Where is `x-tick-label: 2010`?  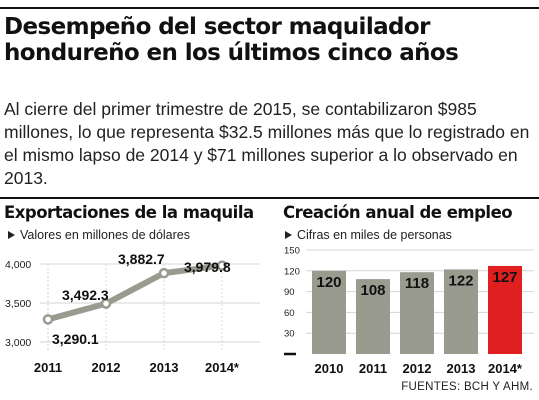
x-tick-label: 2010 is located at coordinates (329, 368).